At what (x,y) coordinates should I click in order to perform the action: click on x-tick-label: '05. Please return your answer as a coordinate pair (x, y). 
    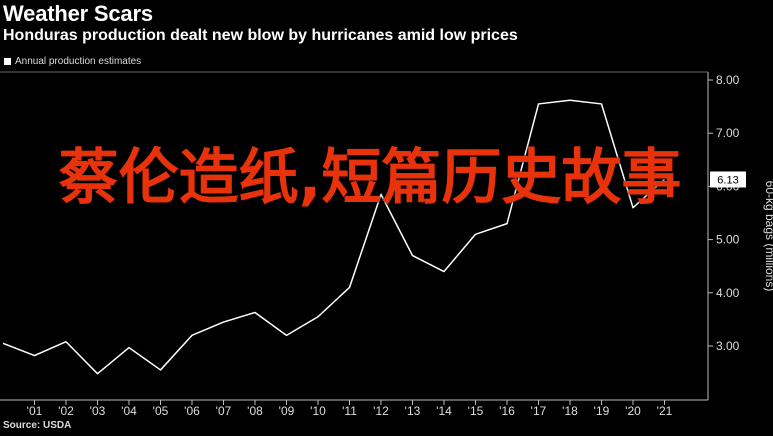
    Looking at the image, I should click on (161, 411).